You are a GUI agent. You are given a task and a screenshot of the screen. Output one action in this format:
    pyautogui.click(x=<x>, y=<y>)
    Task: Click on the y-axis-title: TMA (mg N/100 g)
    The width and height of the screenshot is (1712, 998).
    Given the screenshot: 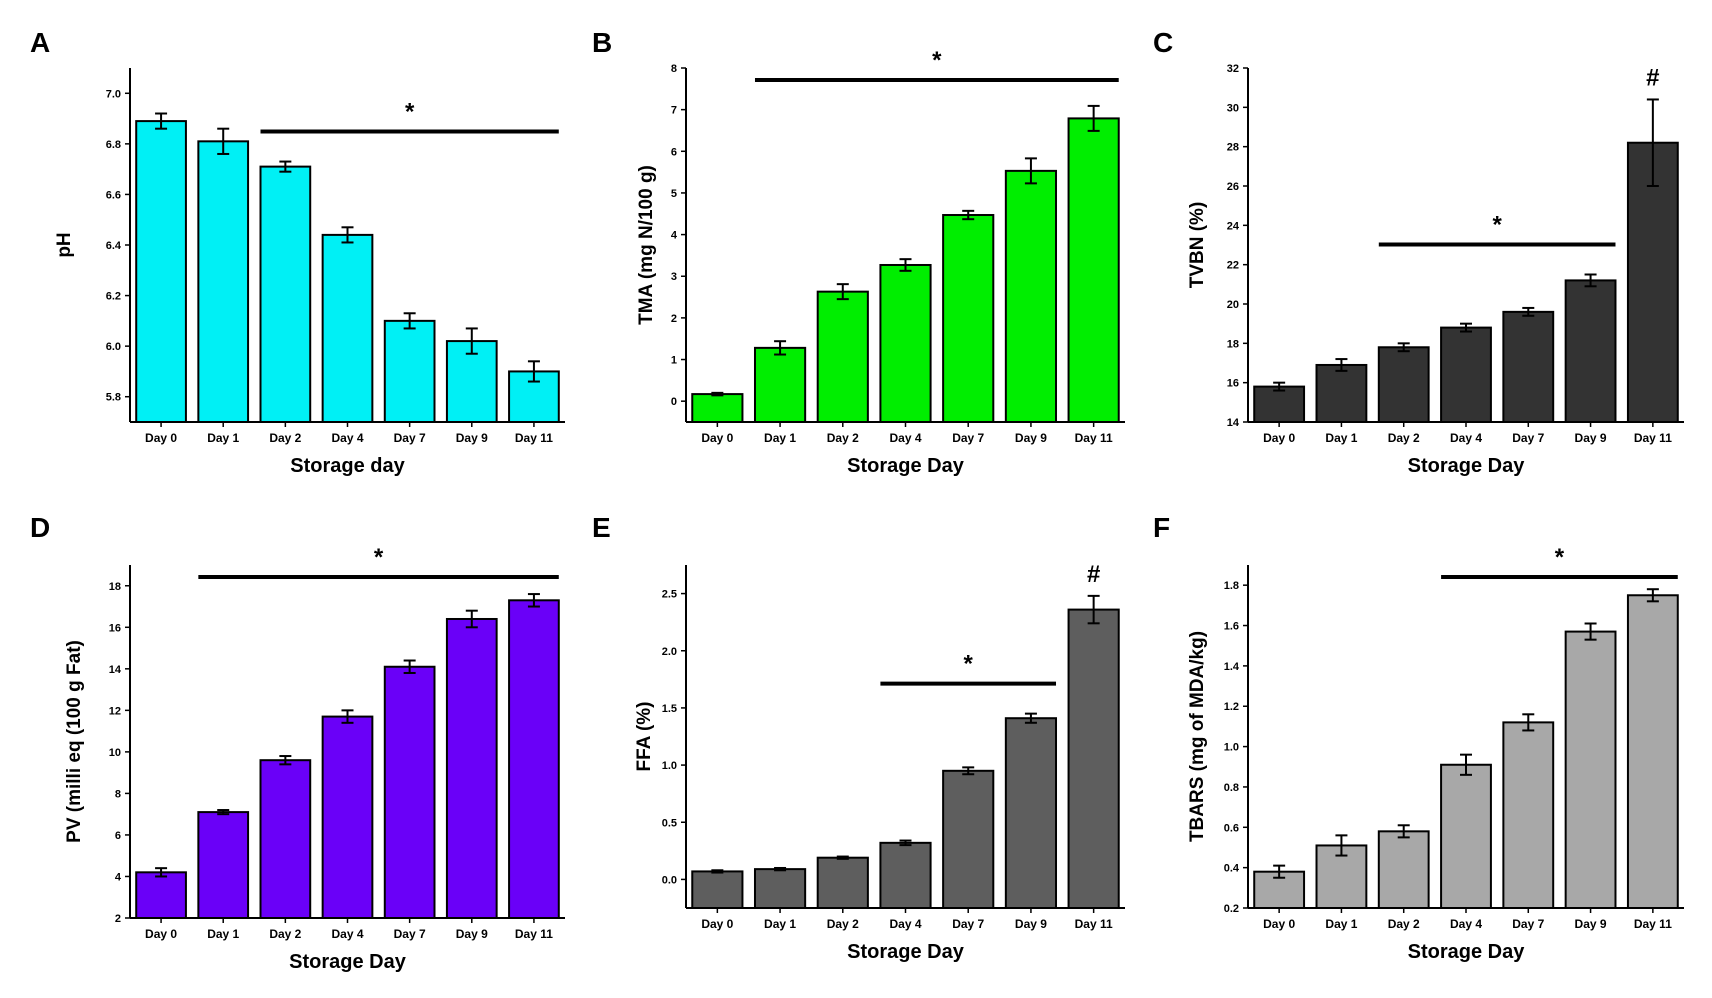 What is the action you would take?
    pyautogui.click(x=646, y=245)
    